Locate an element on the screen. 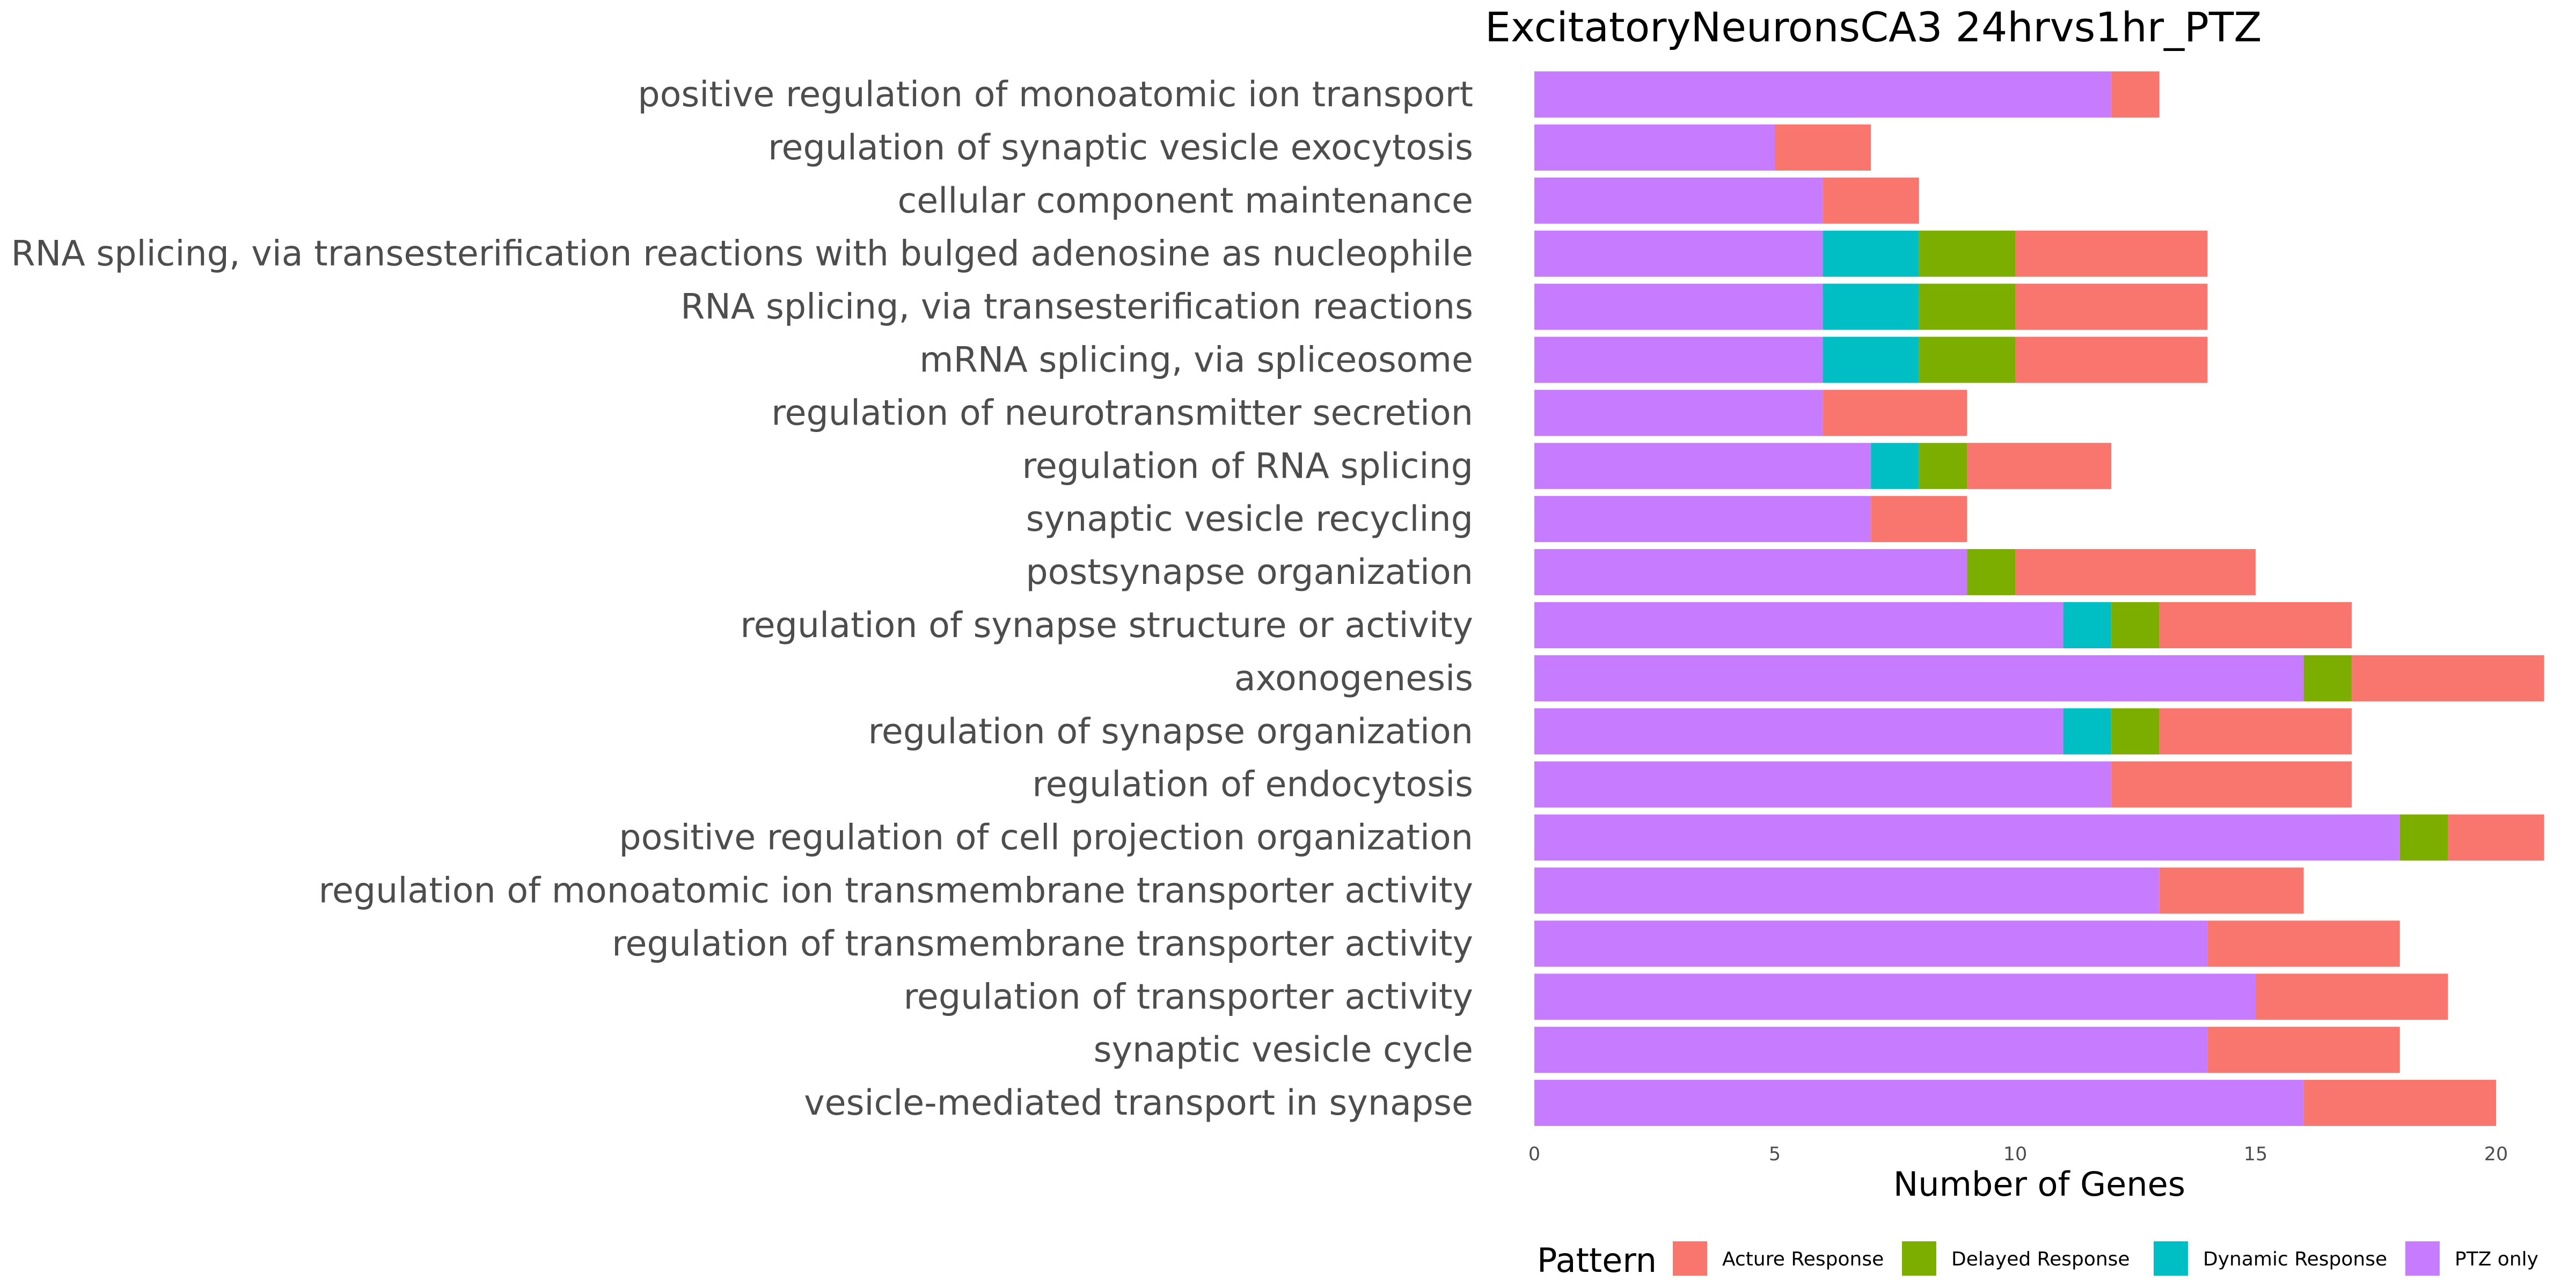  category-label: regulation of endocytosis is located at coordinates (1252, 785).